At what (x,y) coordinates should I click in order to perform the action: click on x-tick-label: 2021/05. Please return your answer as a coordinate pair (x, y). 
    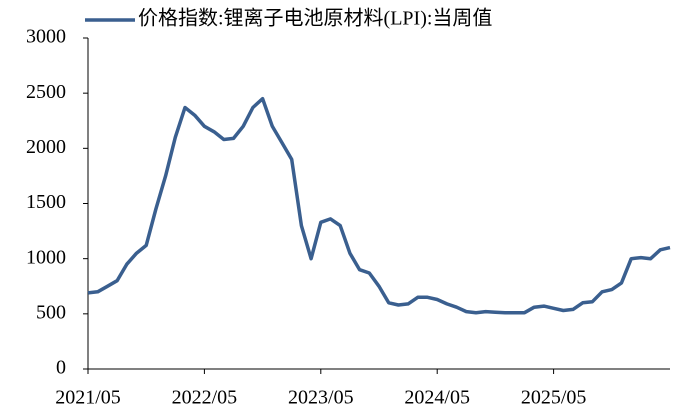
    Looking at the image, I should click on (88, 398).